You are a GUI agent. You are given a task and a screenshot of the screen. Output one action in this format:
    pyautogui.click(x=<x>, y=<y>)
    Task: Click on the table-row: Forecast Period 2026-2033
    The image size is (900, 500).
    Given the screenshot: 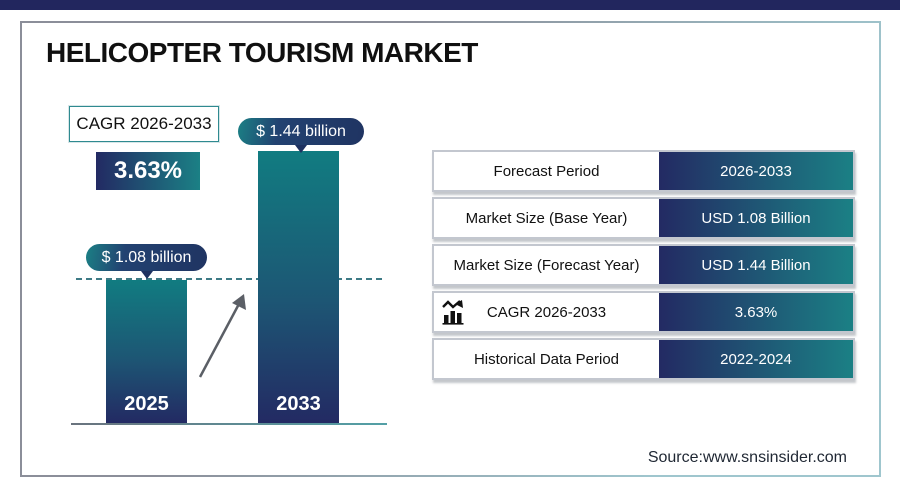 What is the action you would take?
    pyautogui.click(x=643, y=171)
    